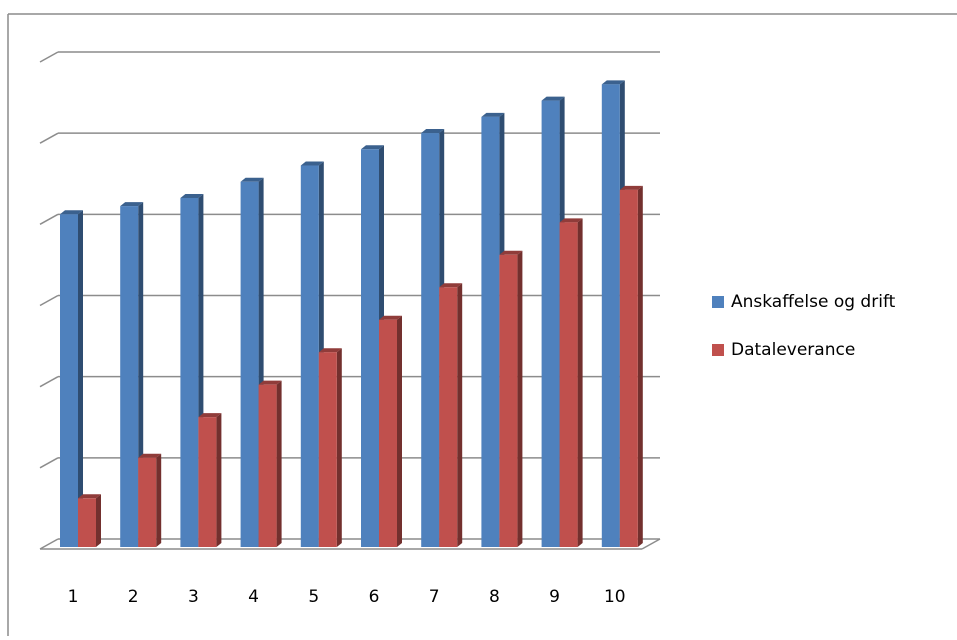 This screenshot has height=640, width=957. Describe the element at coordinates (133, 597) in the screenshot. I see `x-tick-label: 2` at that location.